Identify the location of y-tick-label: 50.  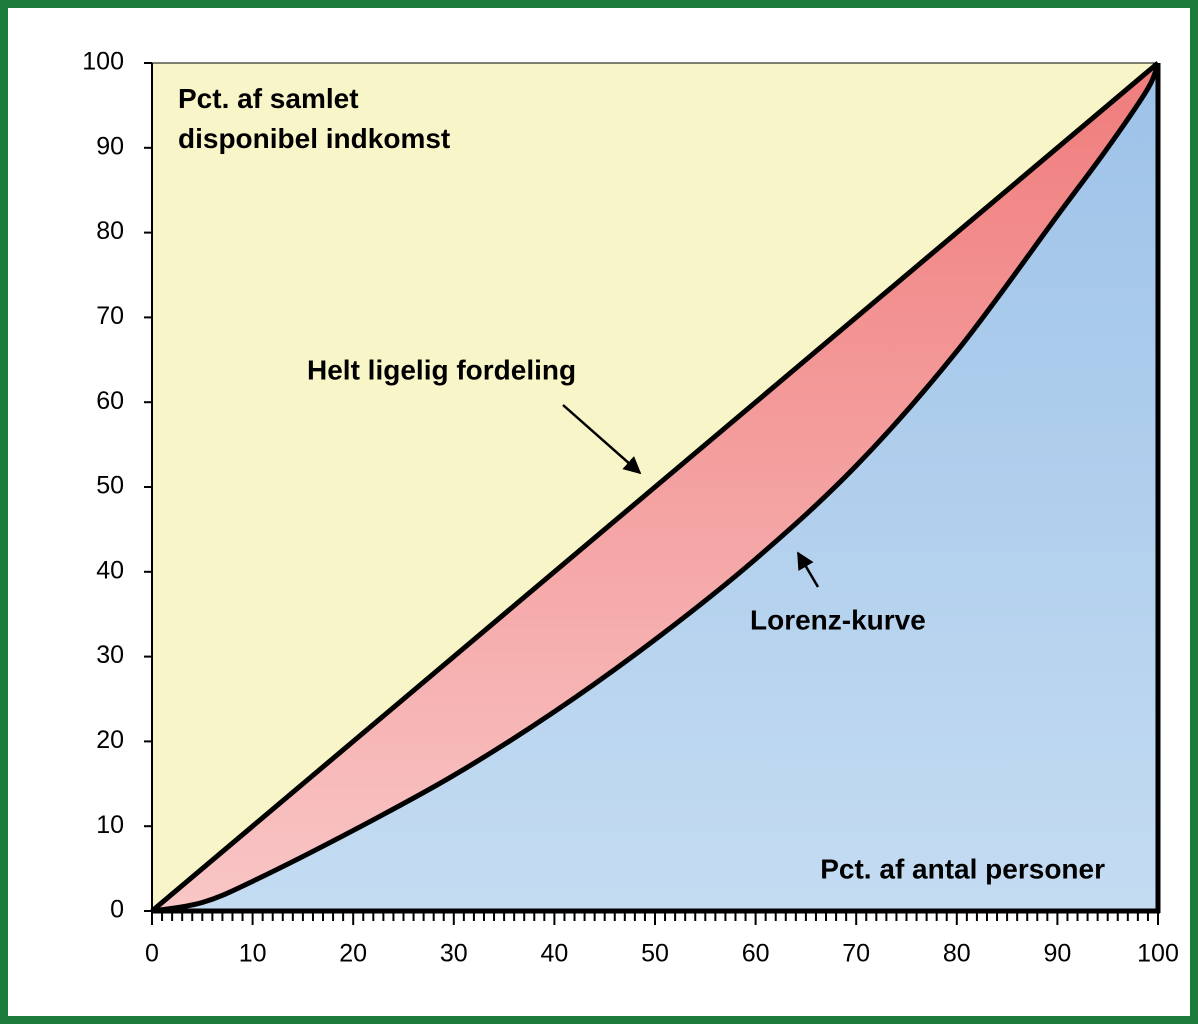
(110, 486).